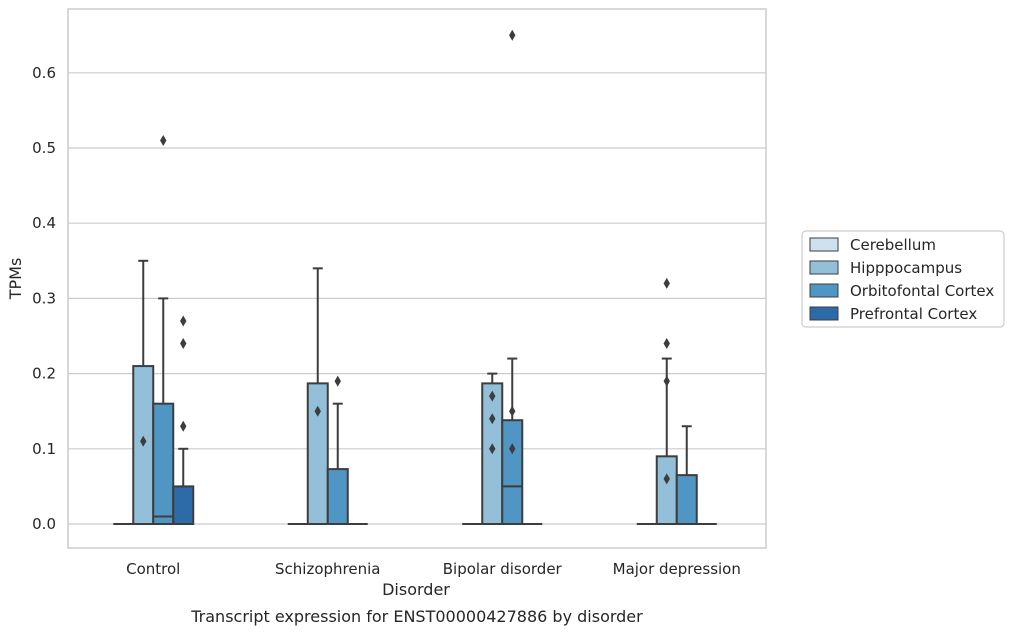 The width and height of the screenshot is (1014, 634). Describe the element at coordinates (44, 449) in the screenshot. I see `y-tick-label: 0.1` at that location.